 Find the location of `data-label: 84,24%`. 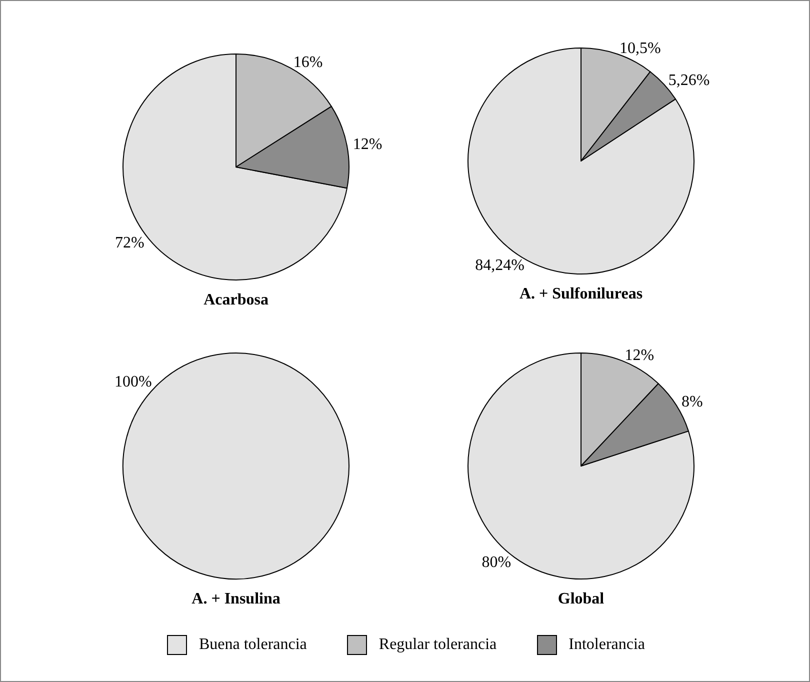

data-label: 84,24% is located at coordinates (499, 265).